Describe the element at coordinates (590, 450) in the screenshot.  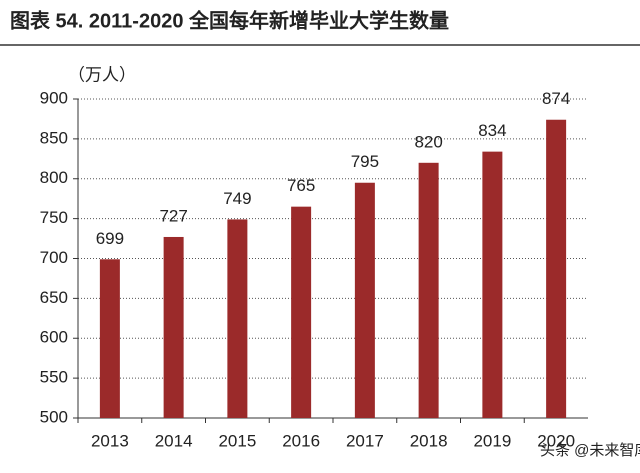
I see `watermark: 头条 @未来智库` at that location.